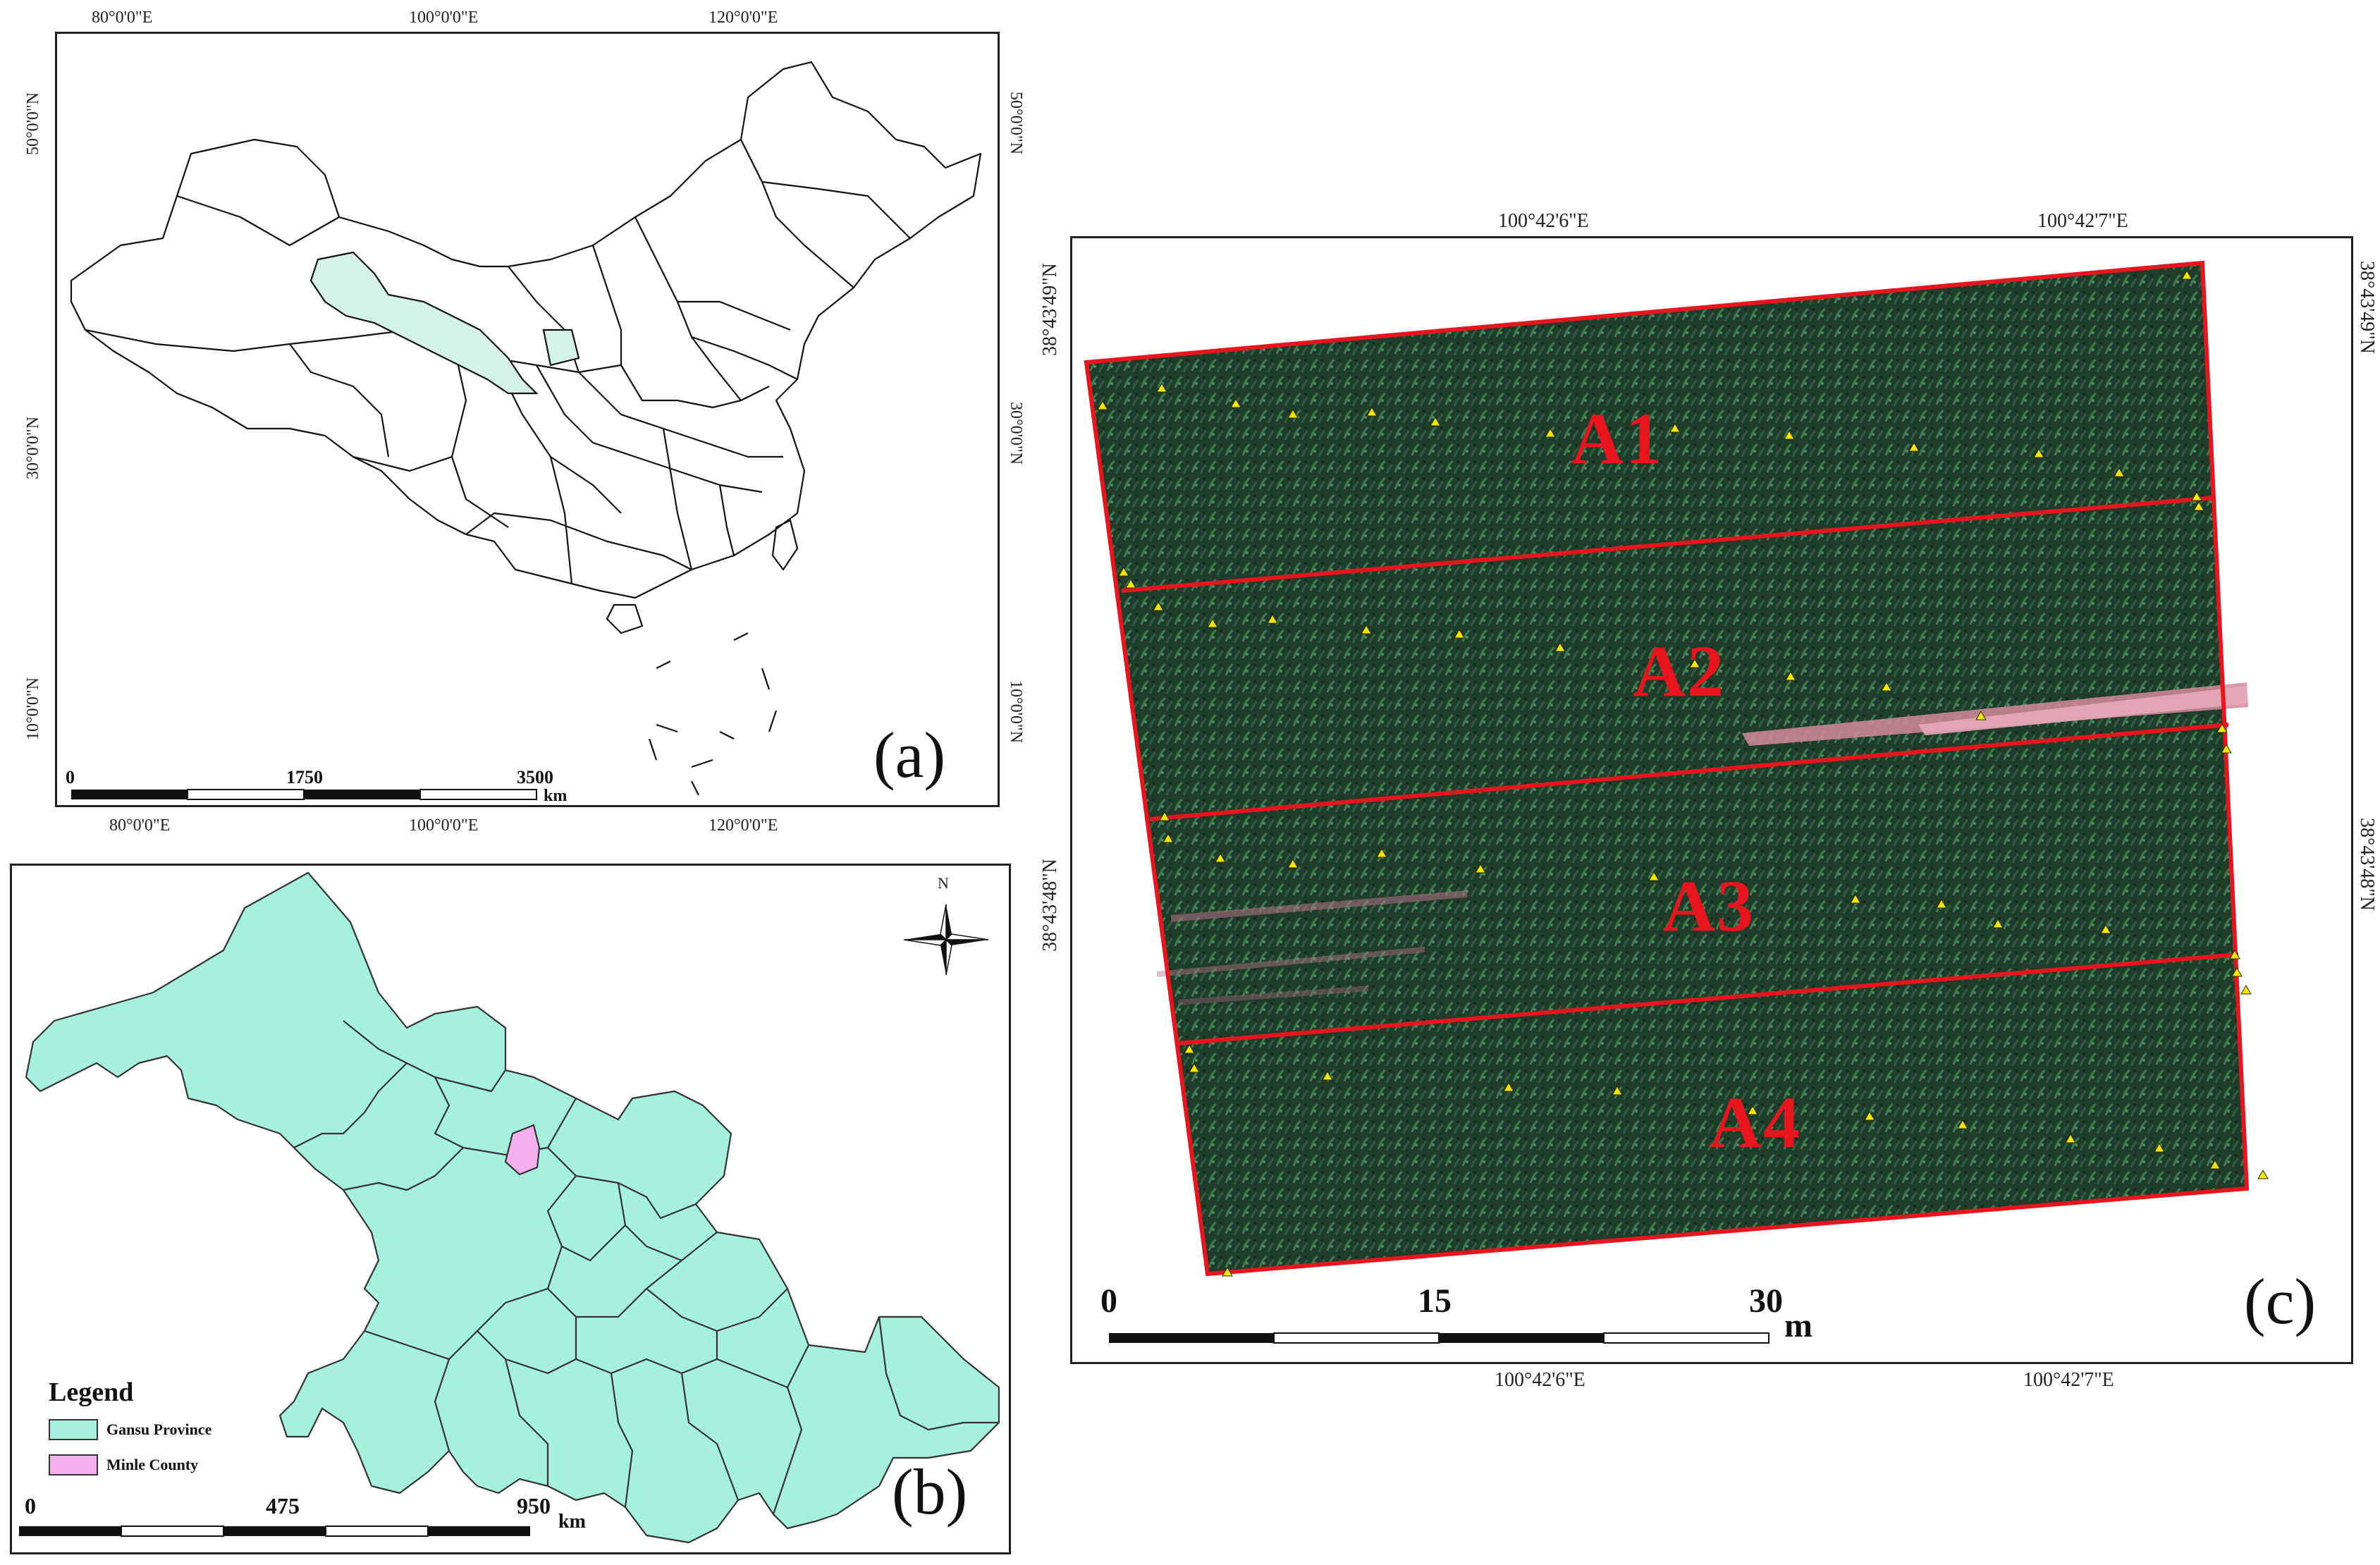  What do you see at coordinates (946, 940) in the screenshot?
I see `north-arrow-icon` at bounding box center [946, 940].